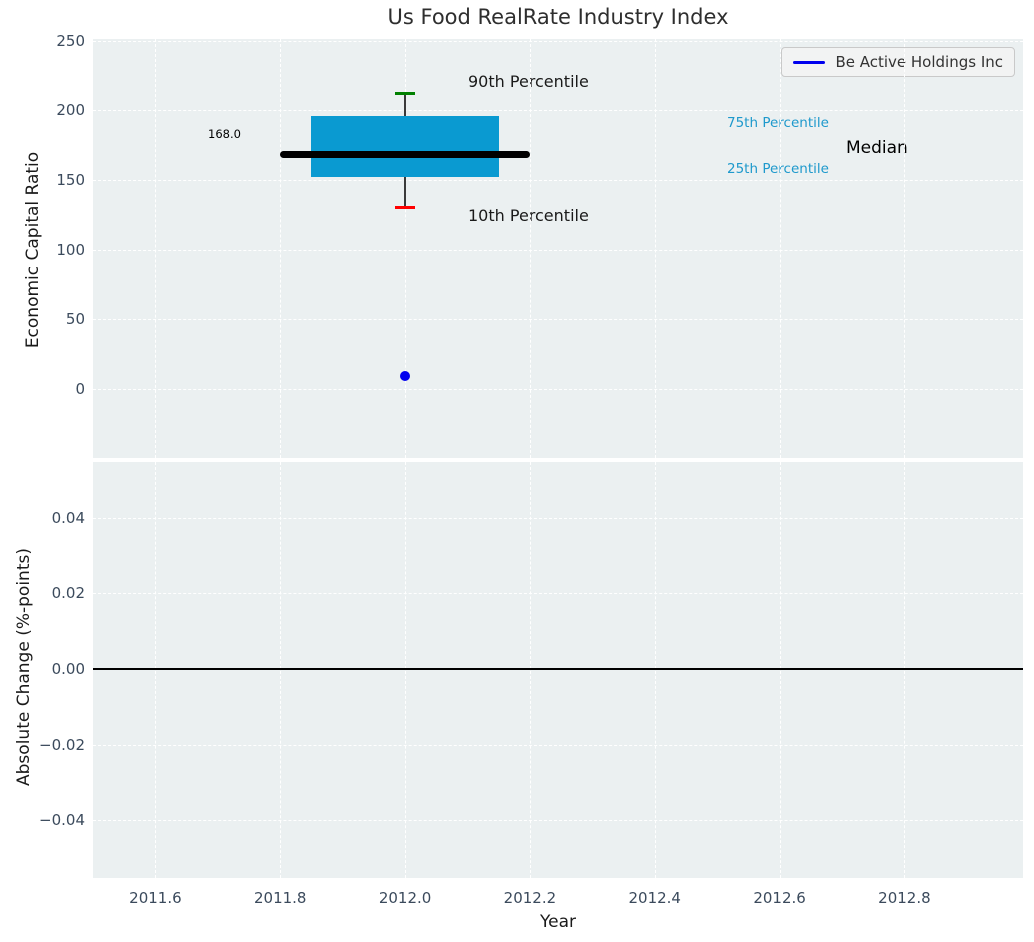  Describe the element at coordinates (558, 922) in the screenshot. I see `x-axis-label: Year` at that location.